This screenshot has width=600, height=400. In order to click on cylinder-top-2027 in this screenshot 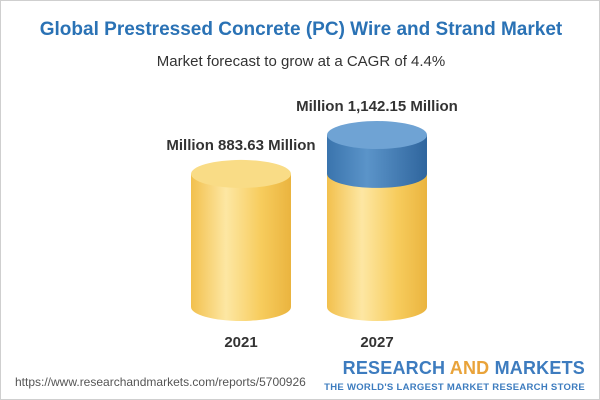, I will do `click(377, 135)`.